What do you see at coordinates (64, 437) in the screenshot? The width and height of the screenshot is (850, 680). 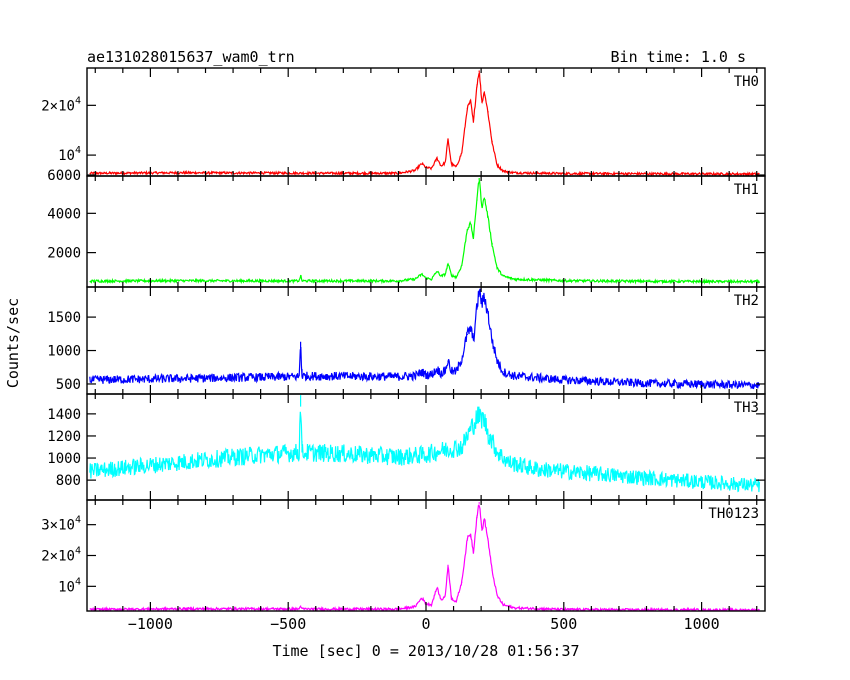 I see `y-tick-label: 1200` at bounding box center [64, 437].